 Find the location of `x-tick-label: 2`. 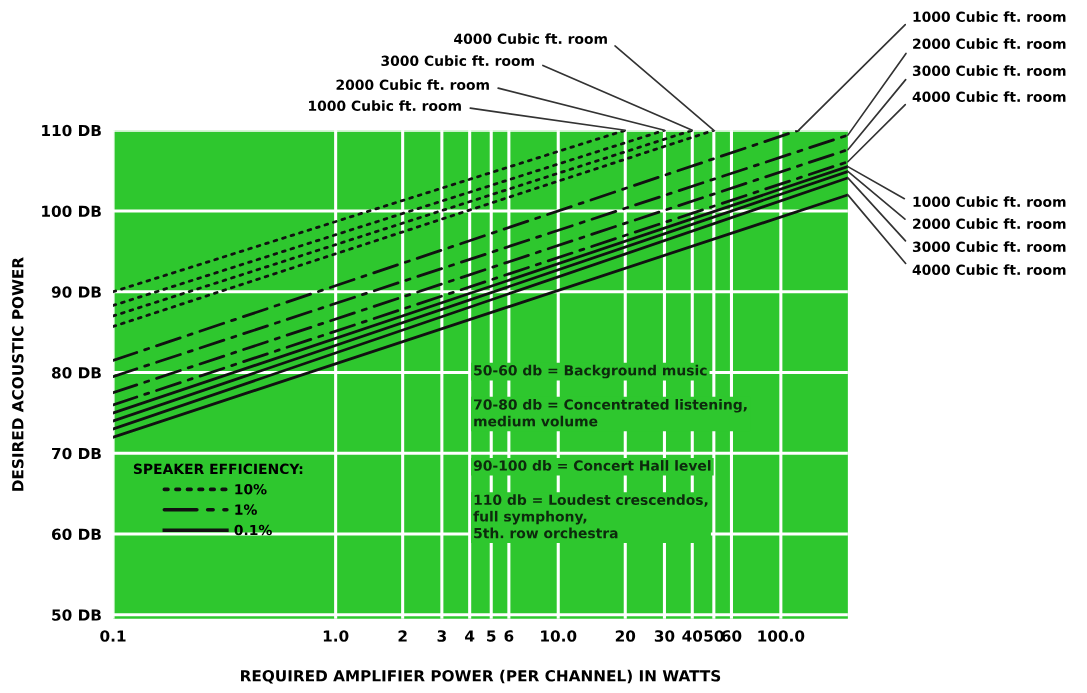

x-tick-label: 2 is located at coordinates (402, 636).